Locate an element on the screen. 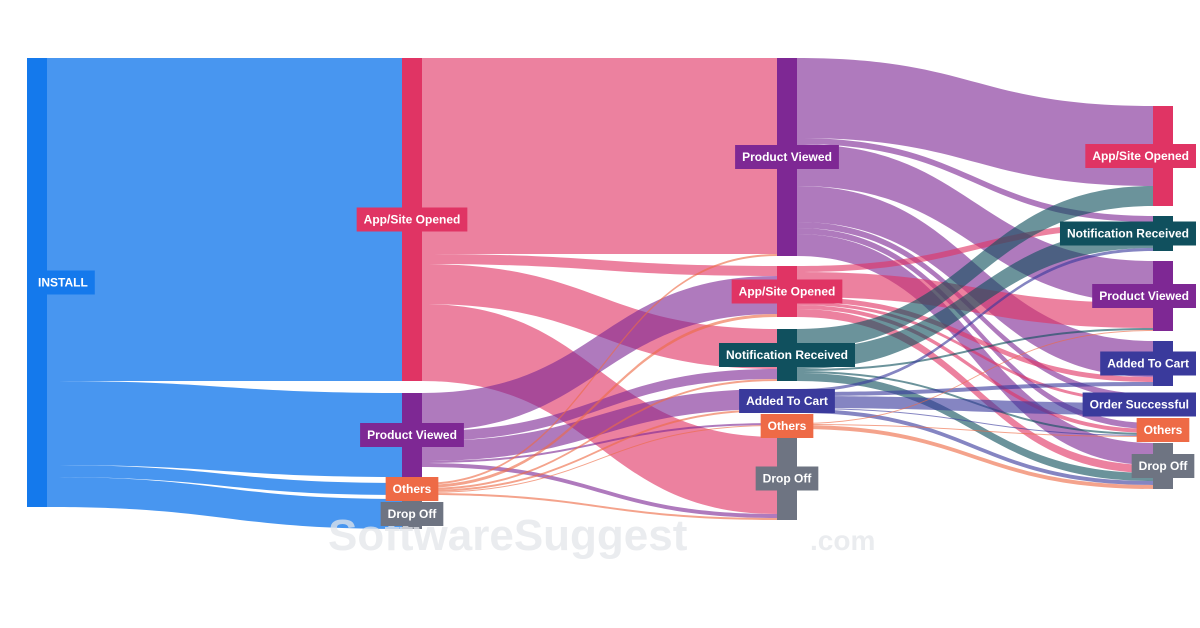 This screenshot has height=628, width=1200. link-oth2-to-oth3 is located at coordinates (975, 430).